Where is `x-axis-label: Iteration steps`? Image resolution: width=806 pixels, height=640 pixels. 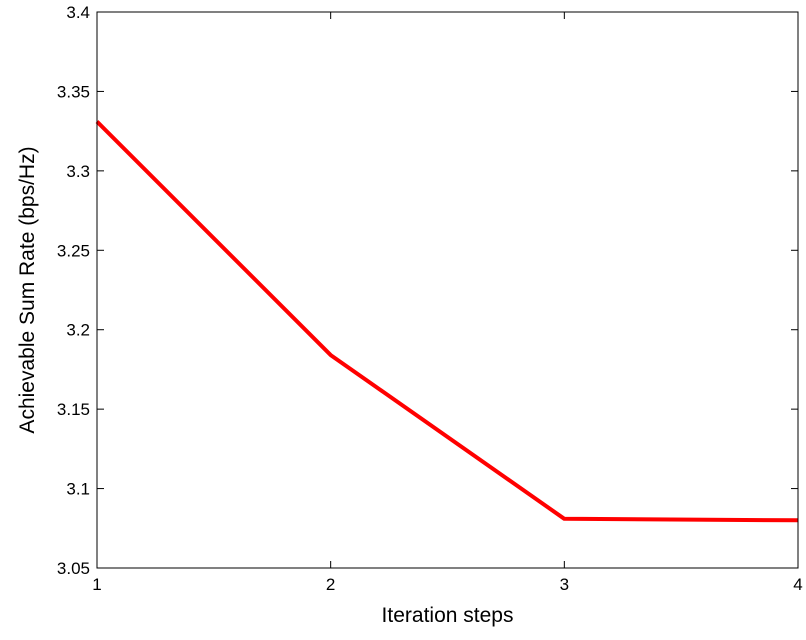 x-axis-label: Iteration steps is located at coordinates (448, 615).